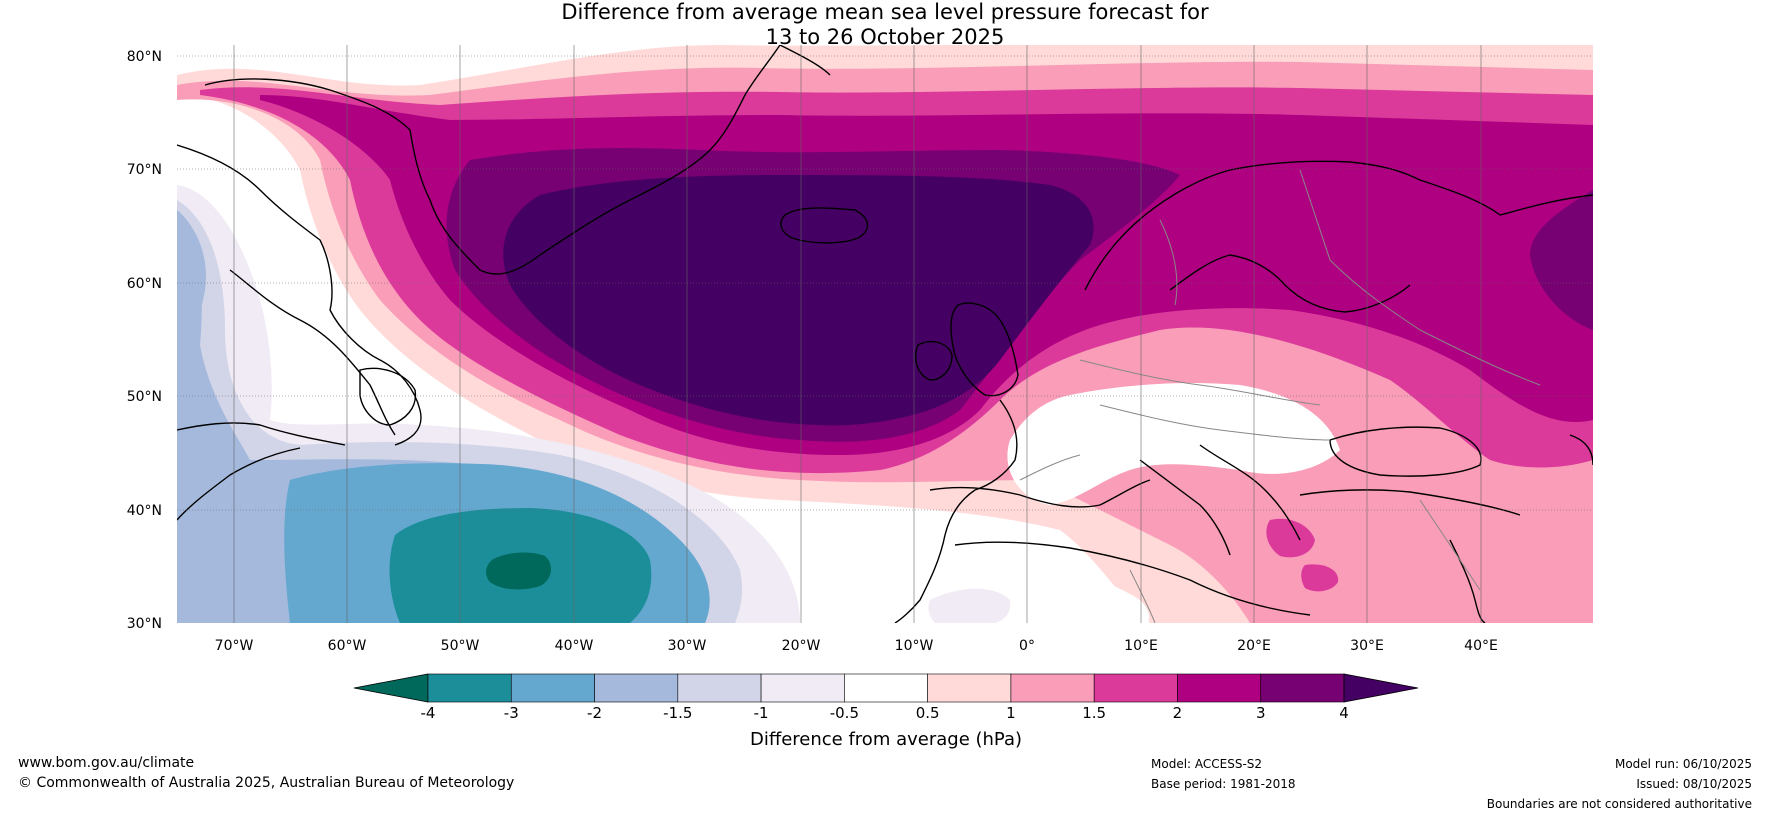 This screenshot has height=816, width=1770. I want to click on colorbar-tick-label: -1.5, so click(677, 713).